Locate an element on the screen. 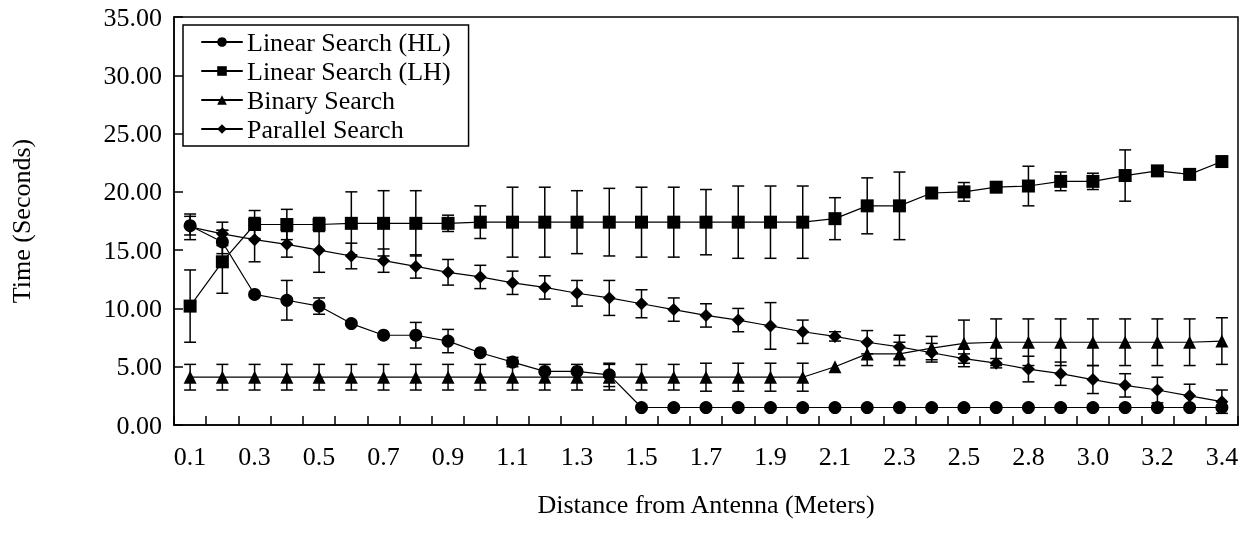 Image resolution: width=1252 pixels, height=541 pixels. x-tick-label: 2.3 is located at coordinates (899, 456).